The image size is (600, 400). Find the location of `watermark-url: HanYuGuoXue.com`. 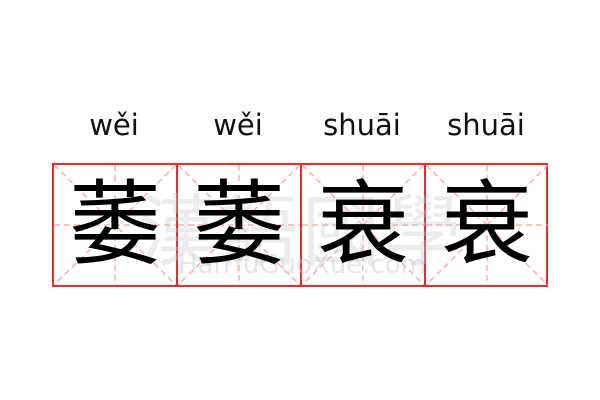

watermark-url: HanYuGuoXue.com is located at coordinates (302, 265).